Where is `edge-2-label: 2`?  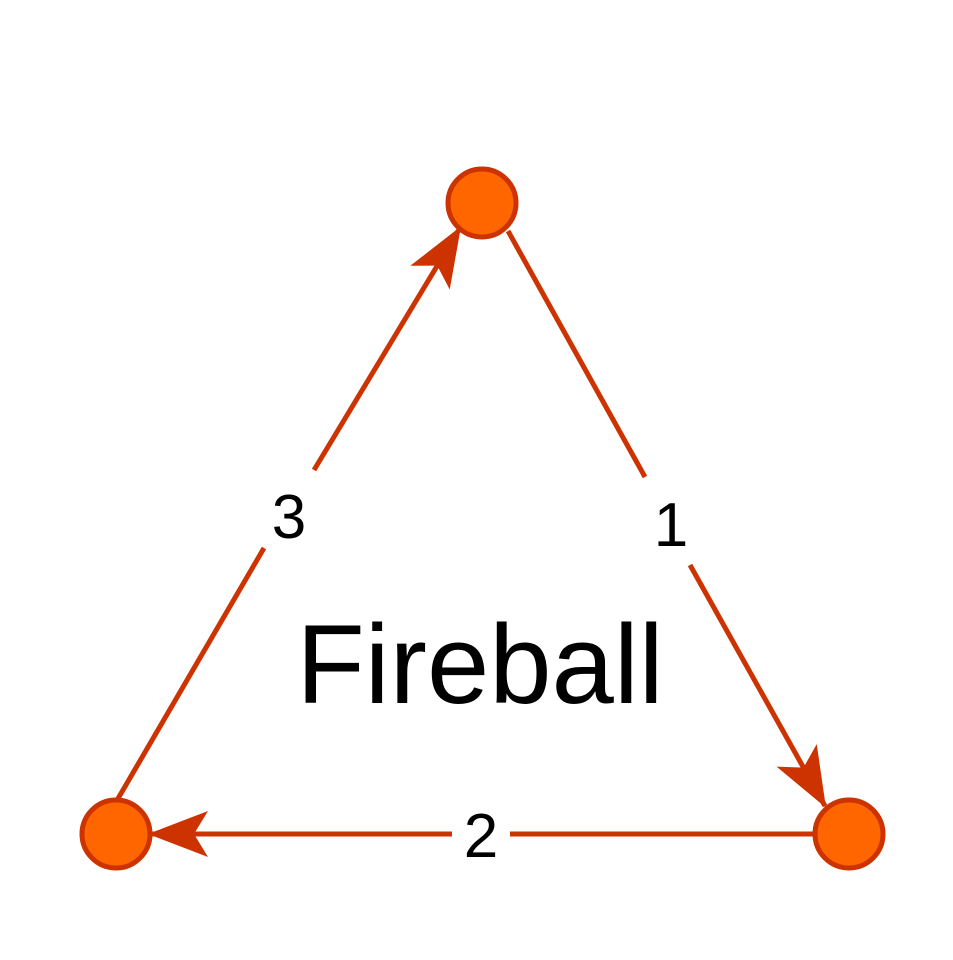 edge-2-label: 2 is located at coordinates (481, 836).